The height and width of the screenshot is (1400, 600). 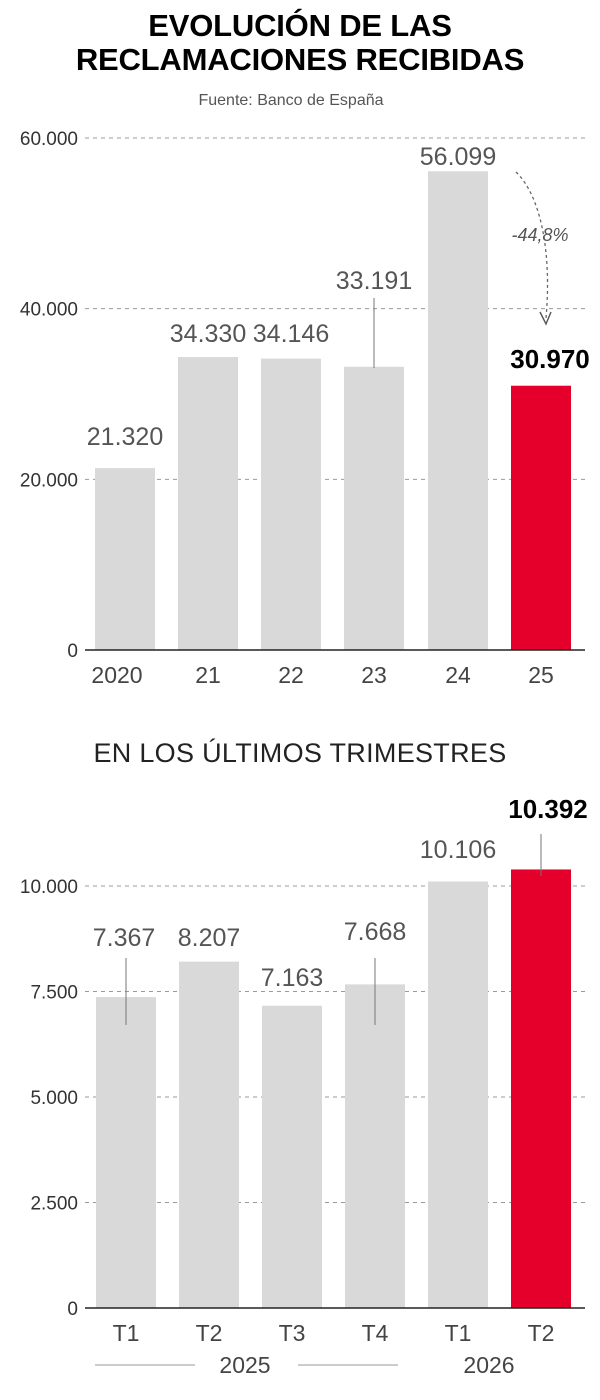 What do you see at coordinates (300, 59) in the screenshot?
I see `chart-title-line-2: RECLAMACIONES RECIBIDAS` at bounding box center [300, 59].